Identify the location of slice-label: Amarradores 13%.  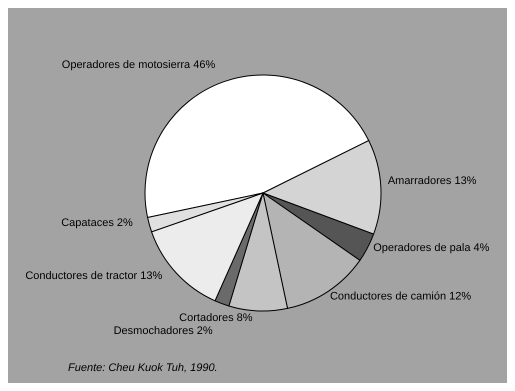
(432, 181).